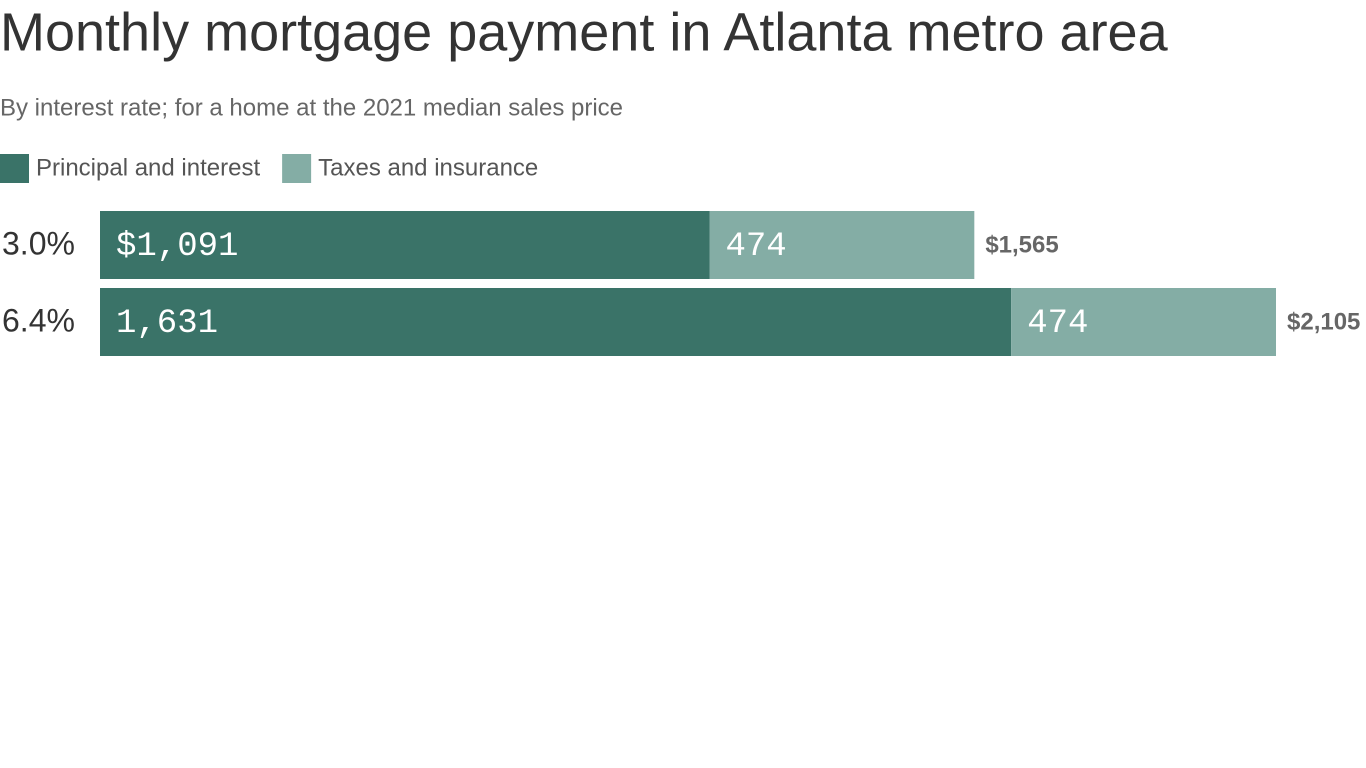  What do you see at coordinates (167, 324) in the screenshot?
I see `value-label: 1,631` at bounding box center [167, 324].